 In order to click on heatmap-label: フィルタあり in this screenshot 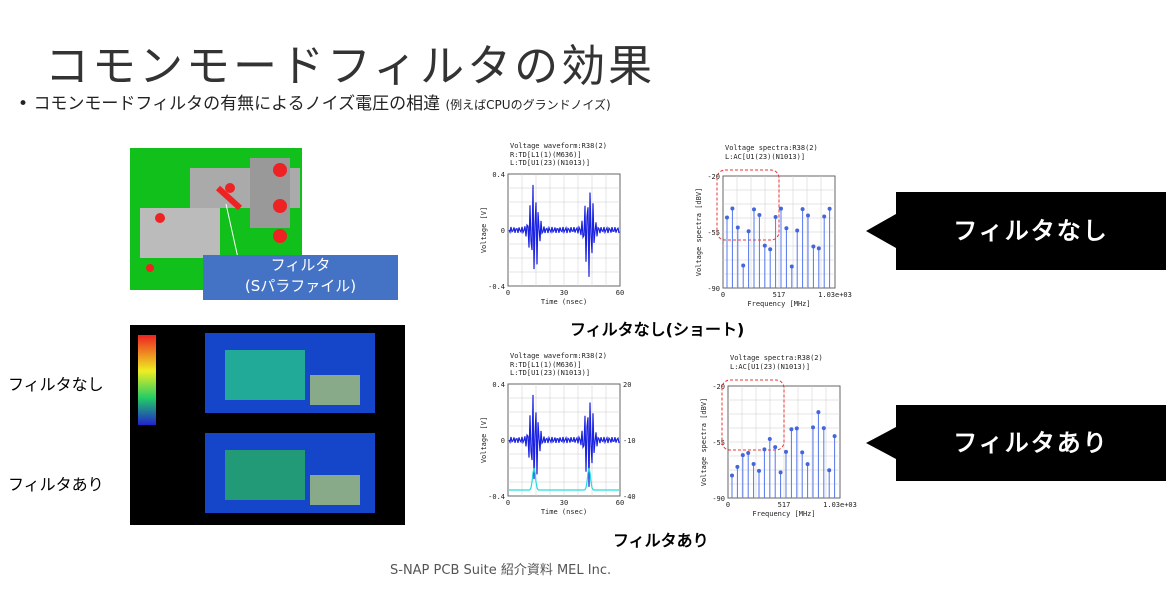, I will do `click(56, 484)`.